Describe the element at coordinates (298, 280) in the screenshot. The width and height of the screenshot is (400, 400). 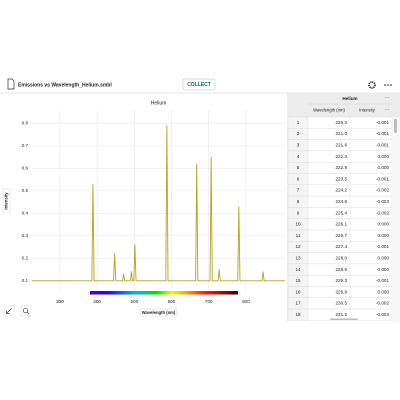
I see `row-number: 15` at that location.